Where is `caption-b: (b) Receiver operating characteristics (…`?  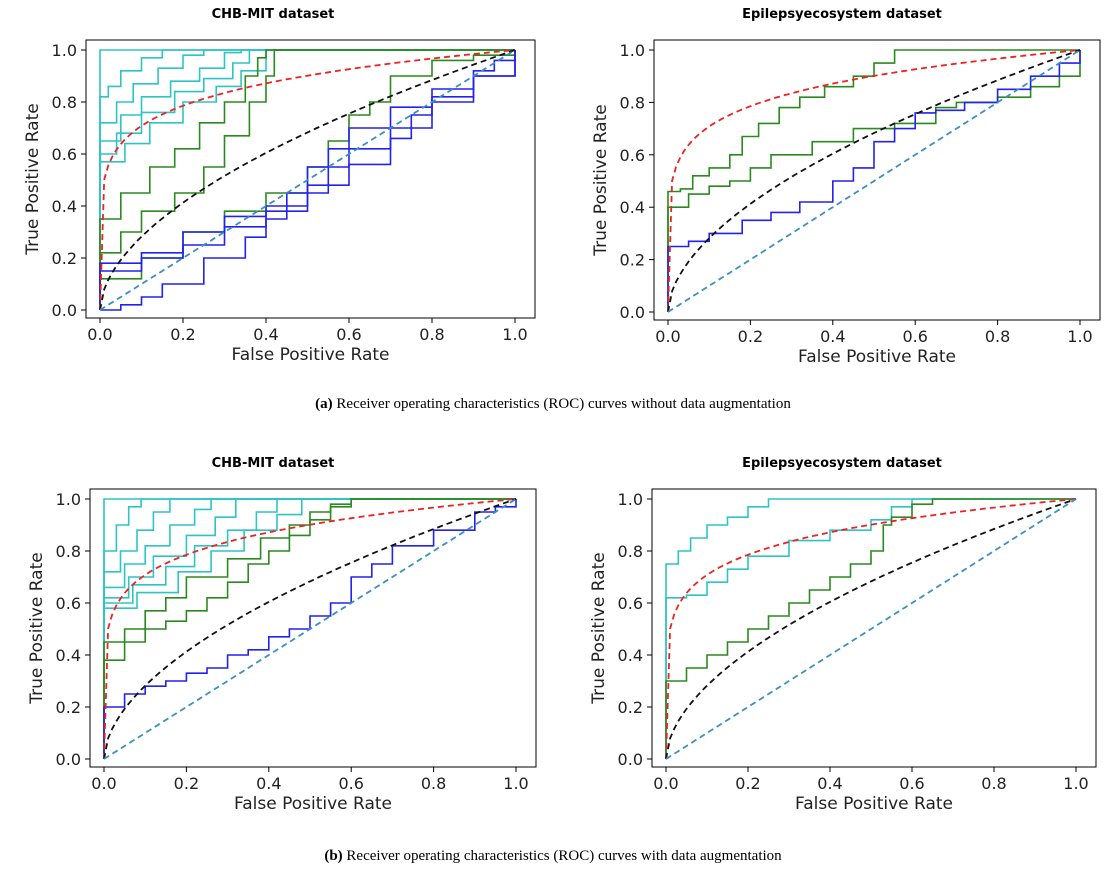 caption-b: (b) Receiver operating characteristics (… is located at coordinates (553, 856).